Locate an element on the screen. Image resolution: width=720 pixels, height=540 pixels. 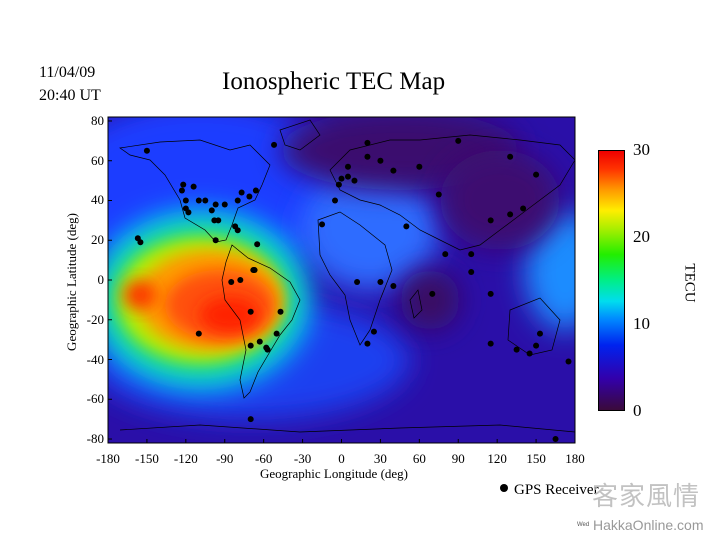
time-label: 20:40 UT is located at coordinates (70, 95).